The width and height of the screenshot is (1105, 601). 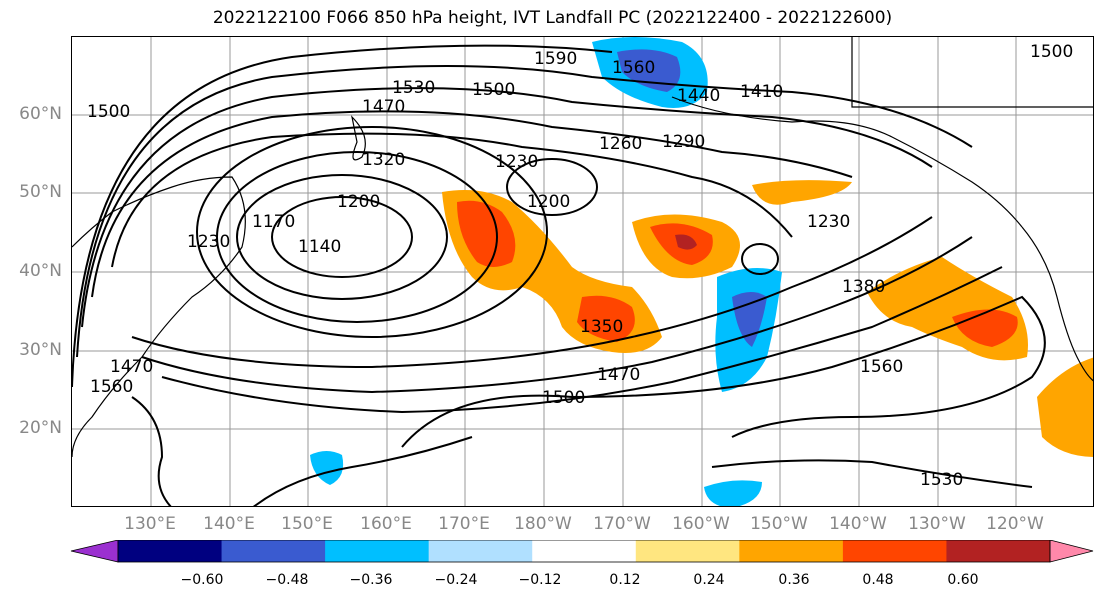 What do you see at coordinates (622, 524) in the screenshot?
I see `lon-label: 170°W` at bounding box center [622, 524].